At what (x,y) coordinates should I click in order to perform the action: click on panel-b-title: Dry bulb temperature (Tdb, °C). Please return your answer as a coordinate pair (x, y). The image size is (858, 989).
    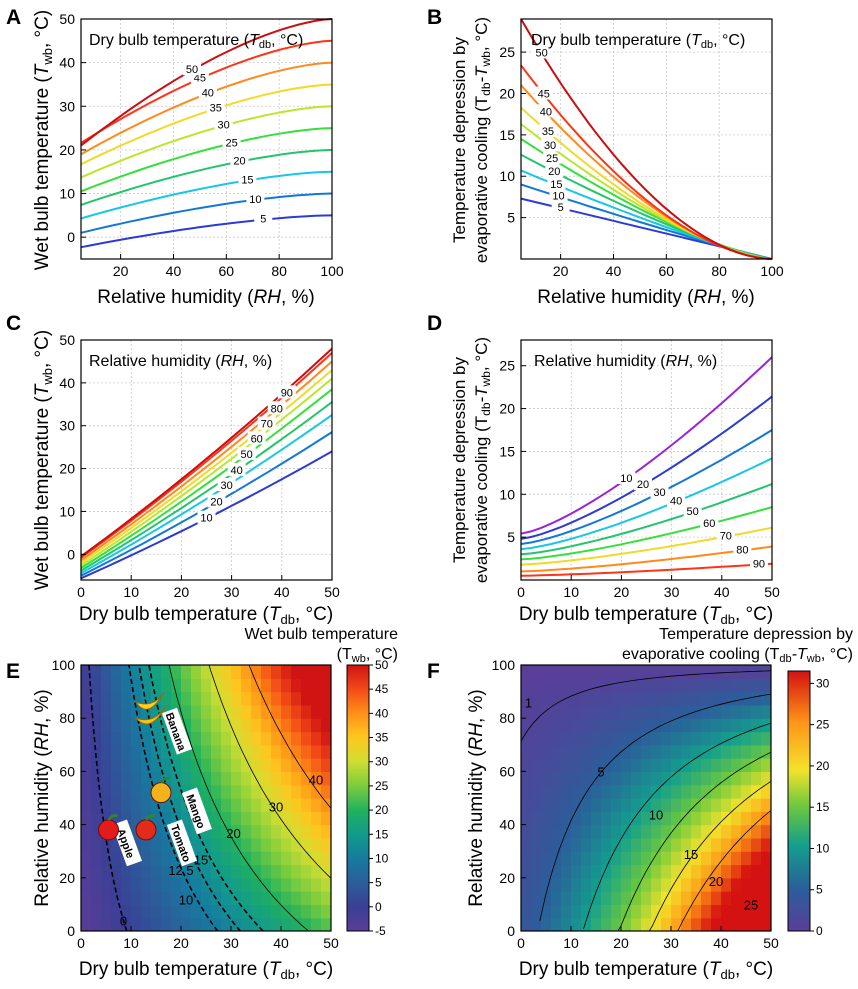
    Looking at the image, I should click on (638, 41).